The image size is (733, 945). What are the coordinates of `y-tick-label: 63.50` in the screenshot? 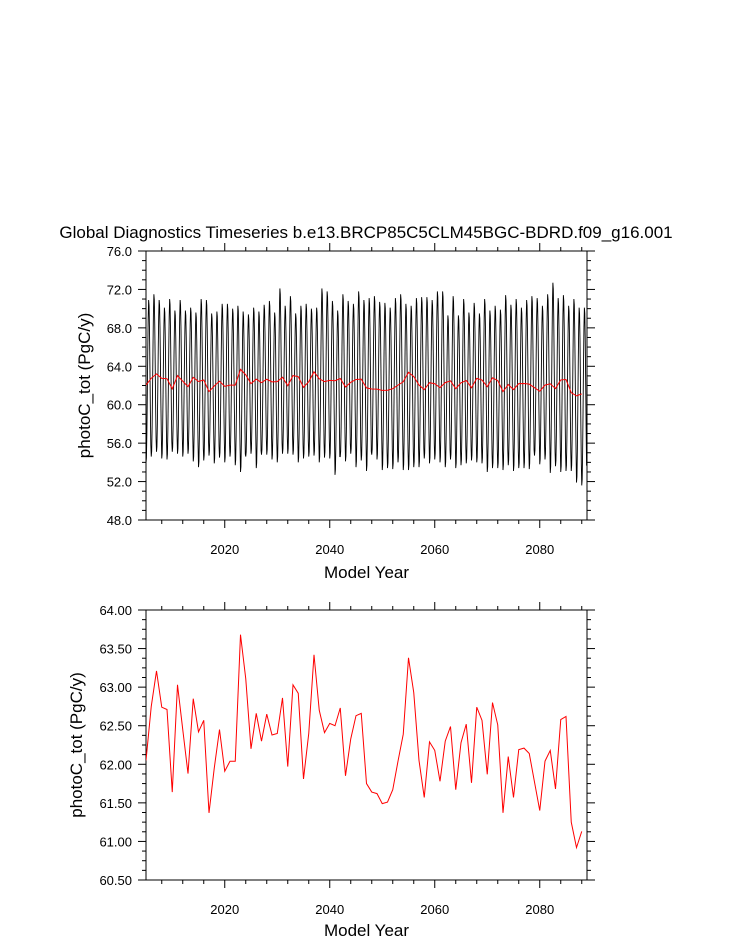 It's located at (115, 649).